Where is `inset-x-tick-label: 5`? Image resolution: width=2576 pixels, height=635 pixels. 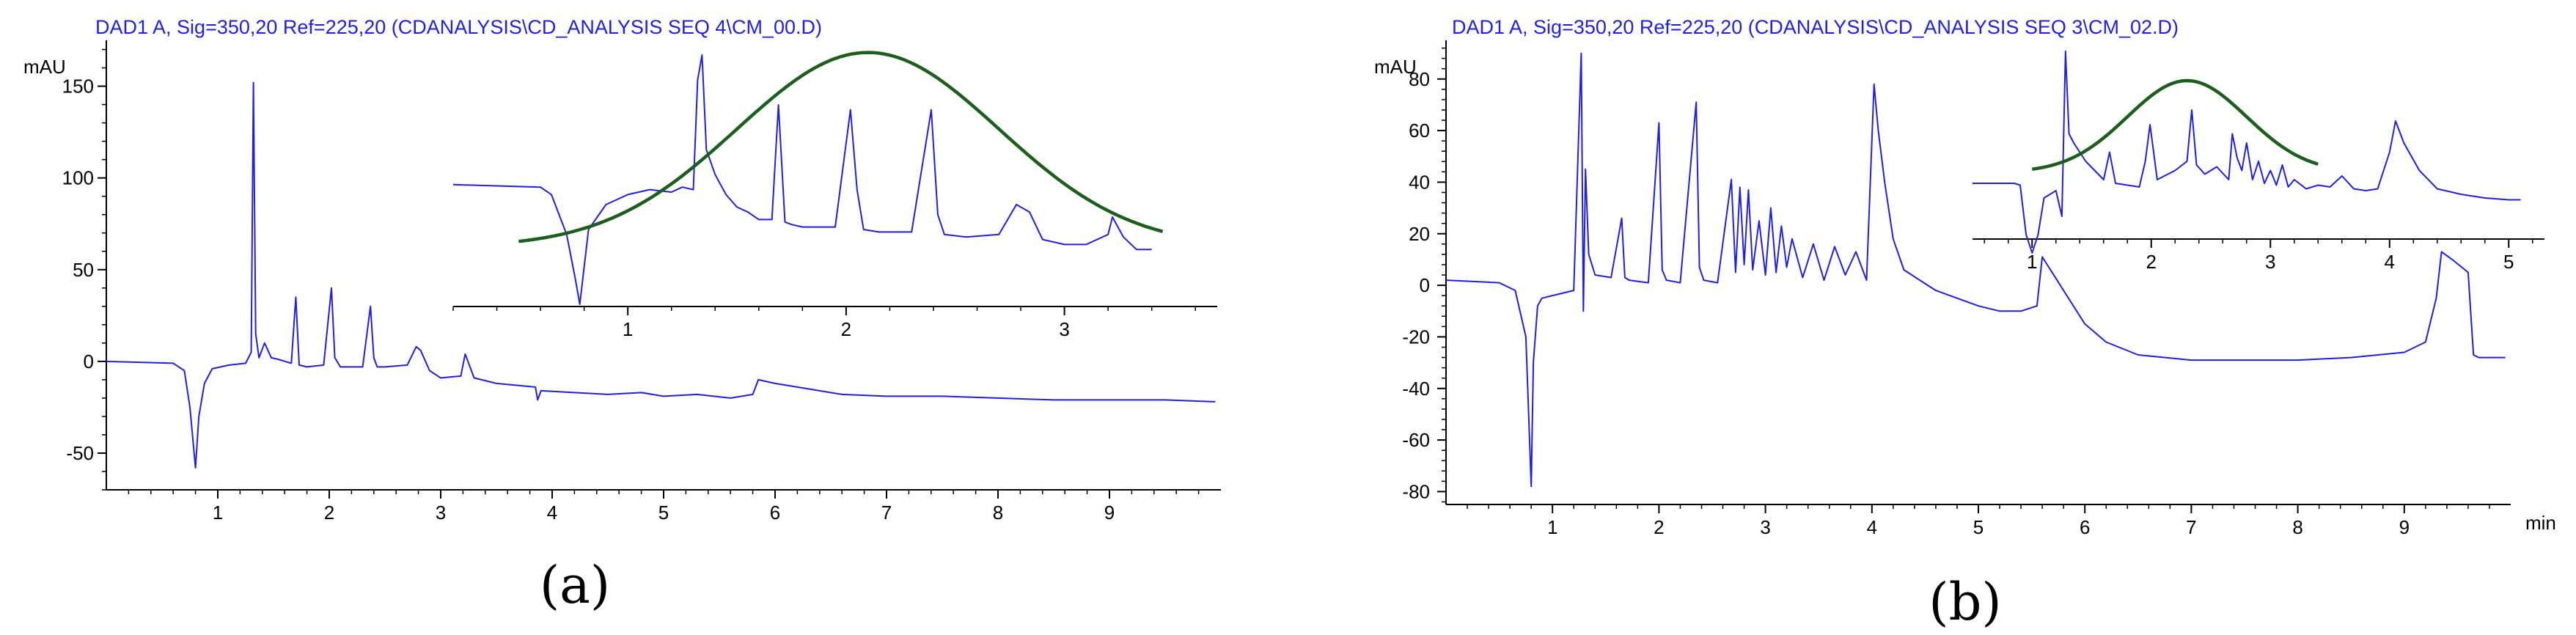
inset-x-tick-label: 5 is located at coordinates (2509, 262).